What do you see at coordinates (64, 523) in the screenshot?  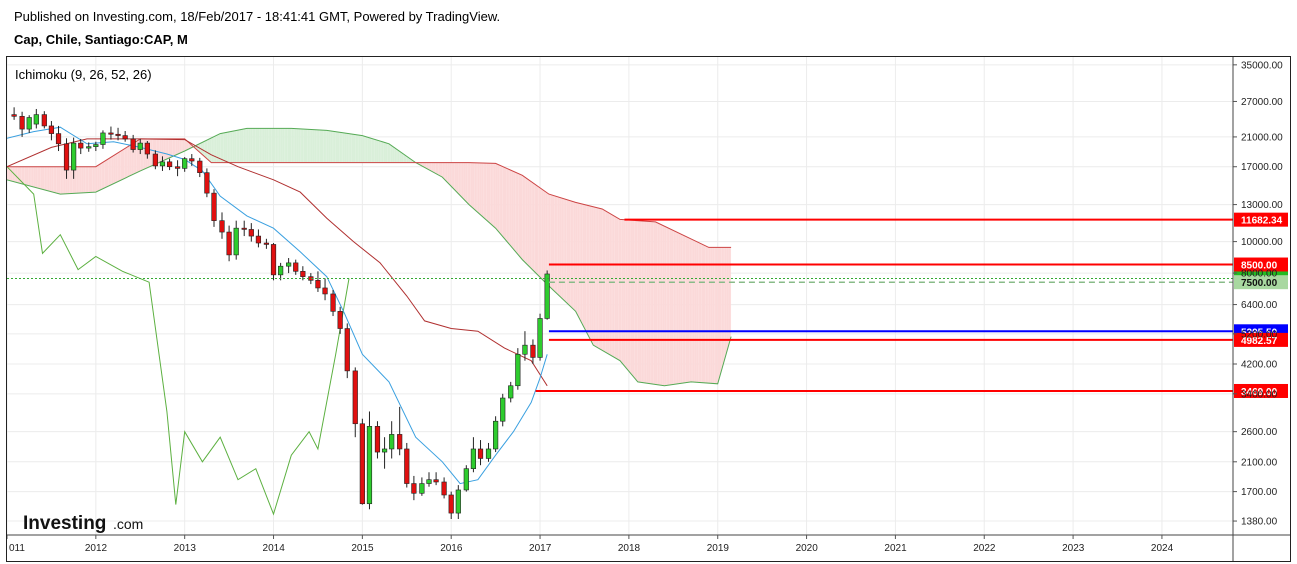 I see `logo-text: Investing` at bounding box center [64, 523].